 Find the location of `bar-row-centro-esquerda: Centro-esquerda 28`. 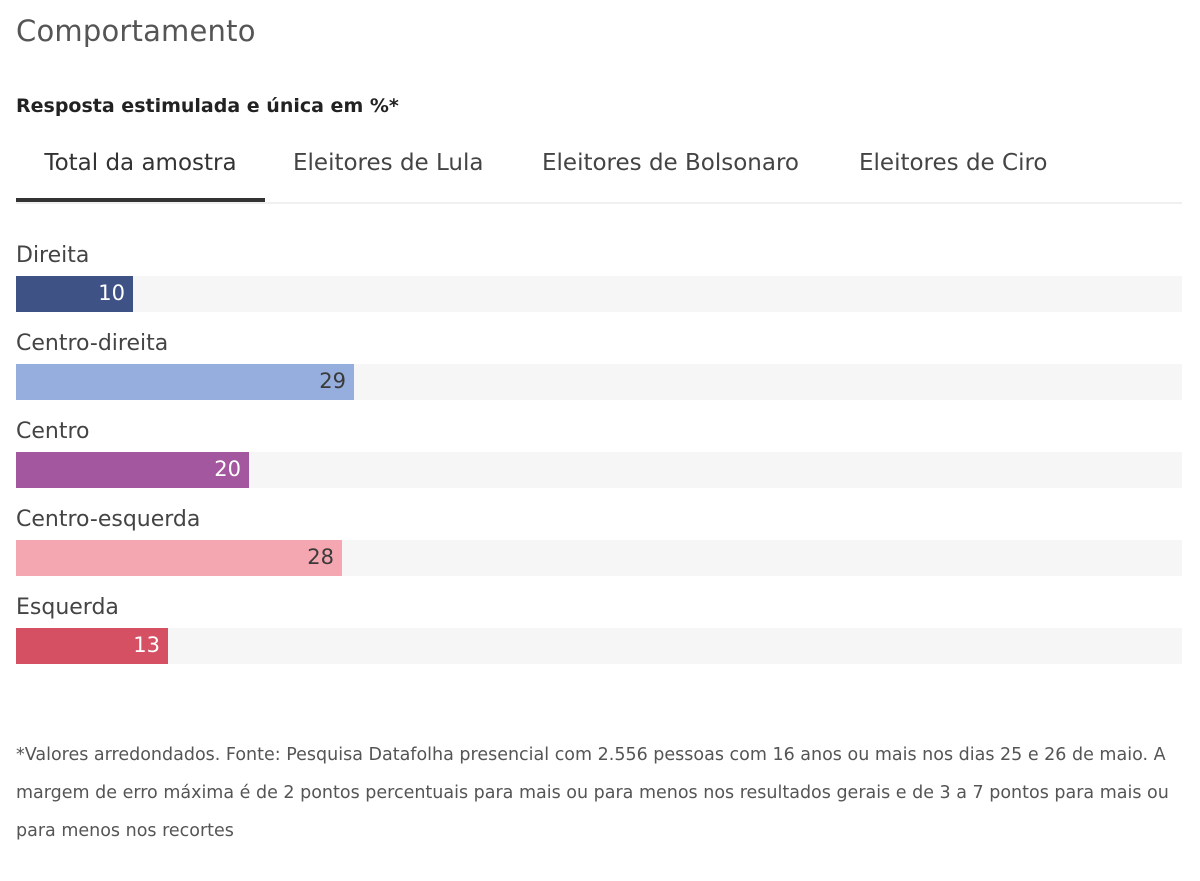

bar-row-centro-esquerda: Centro-esquerda 28 is located at coordinates (599, 544).